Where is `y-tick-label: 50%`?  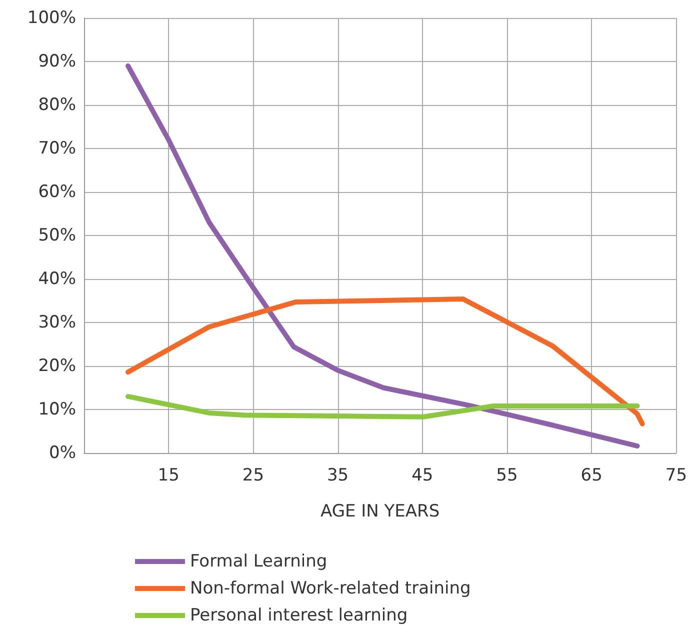
y-tick-label: 50% is located at coordinates (57, 236).